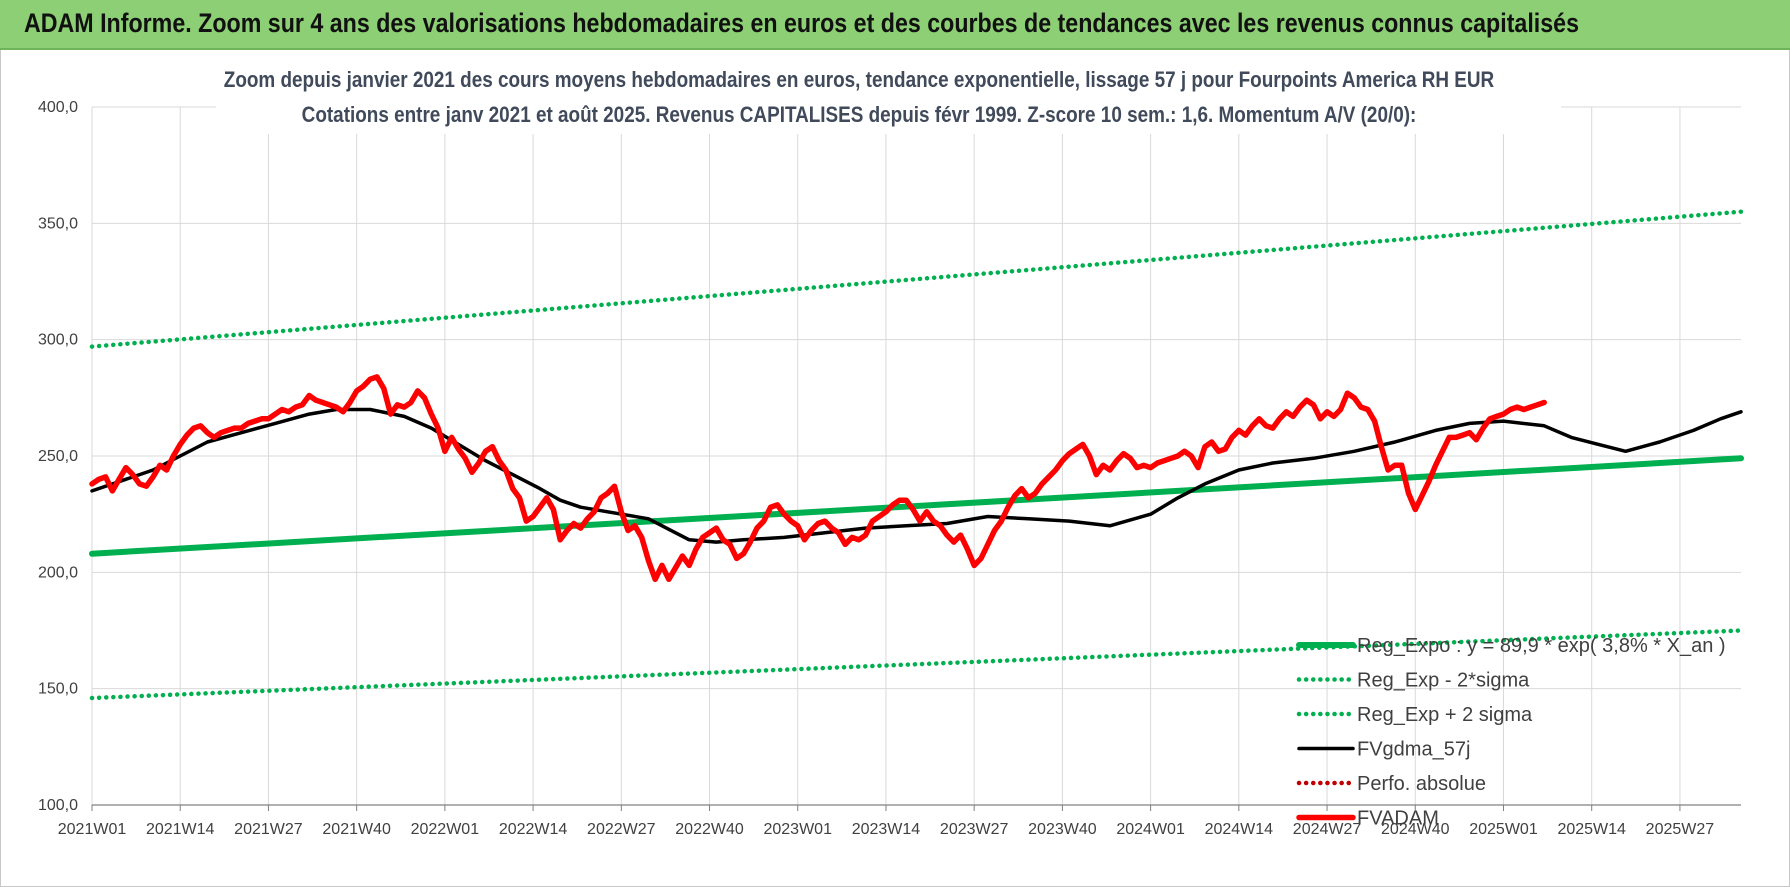 Image resolution: width=1790 pixels, height=887 pixels. I want to click on legend-label: Reg_Exp - 2*sigma, so click(1443, 681).